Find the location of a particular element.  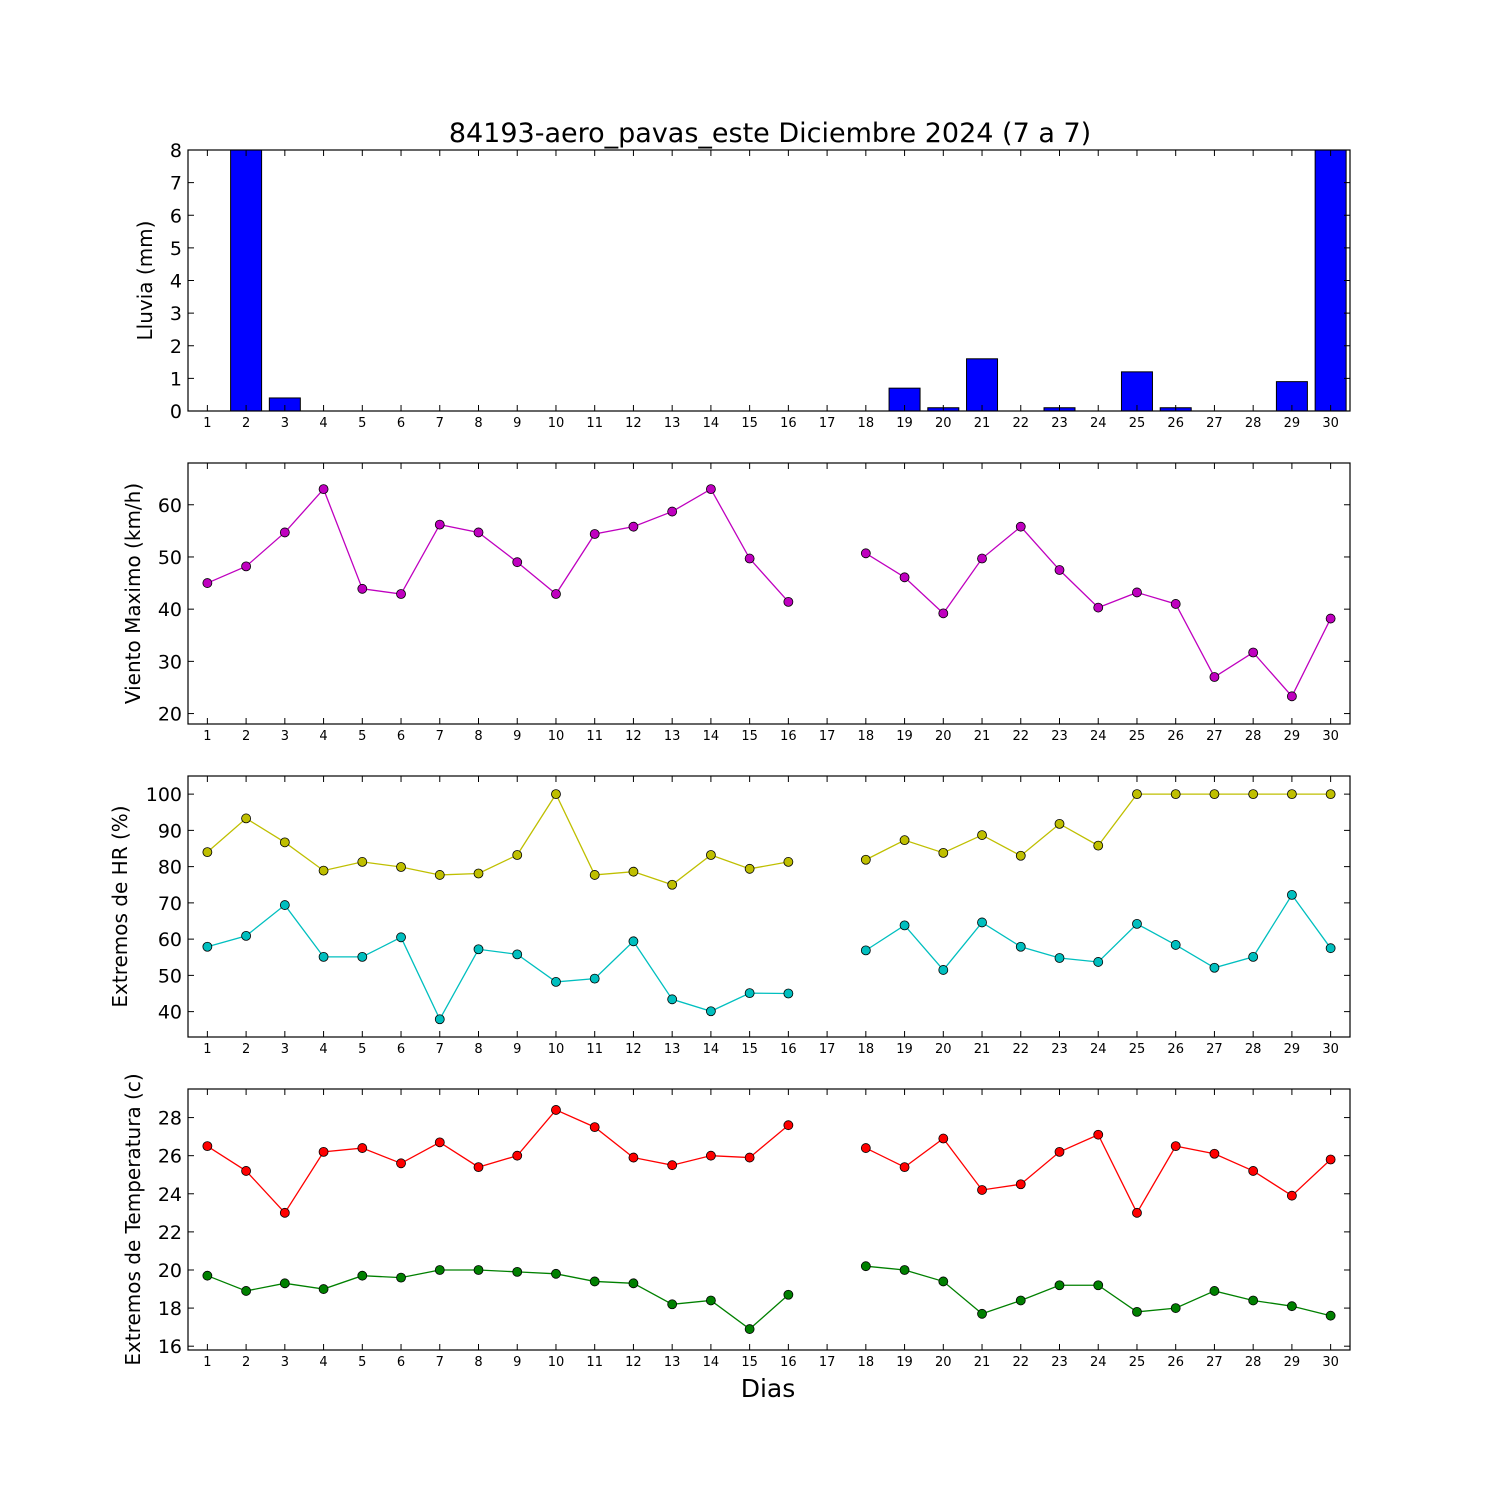

x-tick-label: 1 is located at coordinates (207, 1362).